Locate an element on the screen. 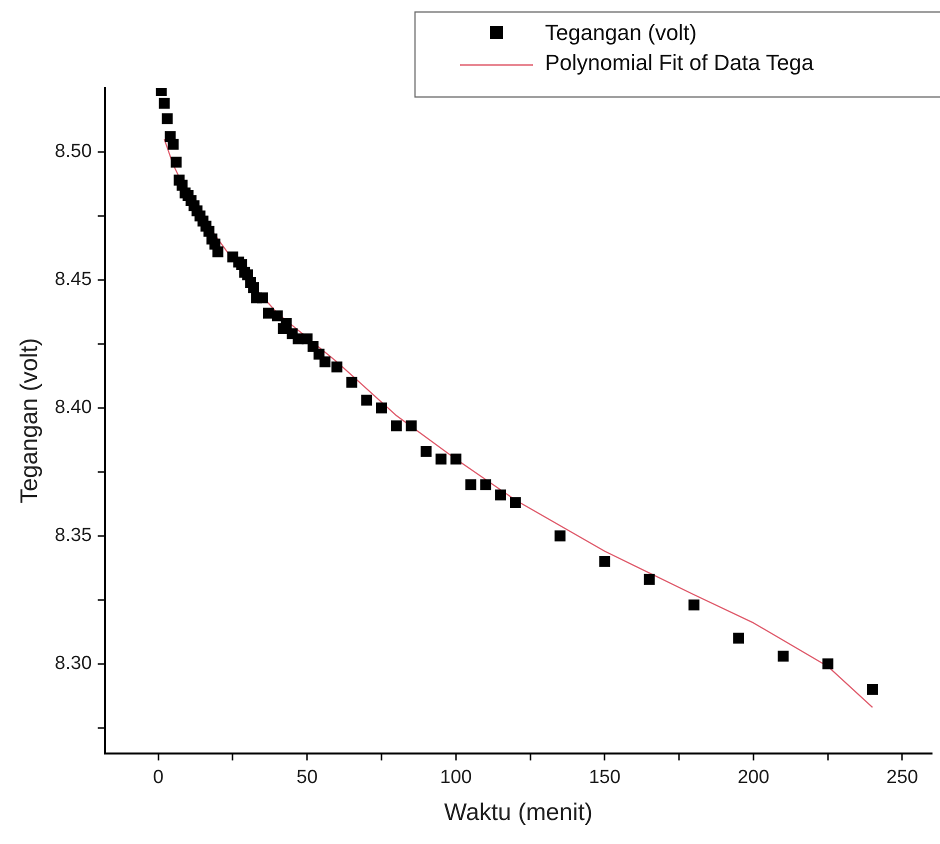 The width and height of the screenshot is (940, 844). x-tick-label: 250 is located at coordinates (902, 777).